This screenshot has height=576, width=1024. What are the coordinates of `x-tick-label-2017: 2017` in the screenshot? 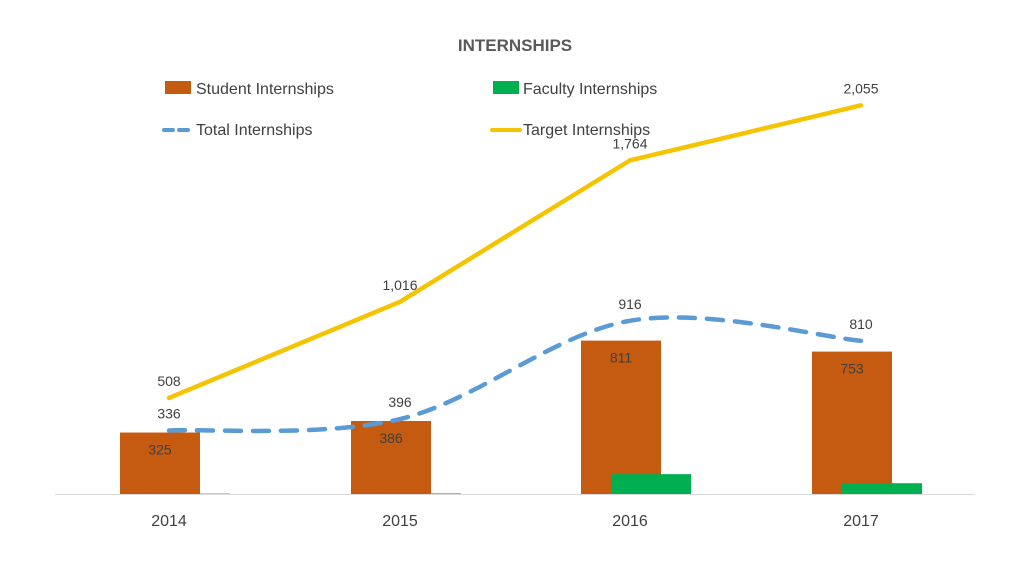 It's located at (861, 521).